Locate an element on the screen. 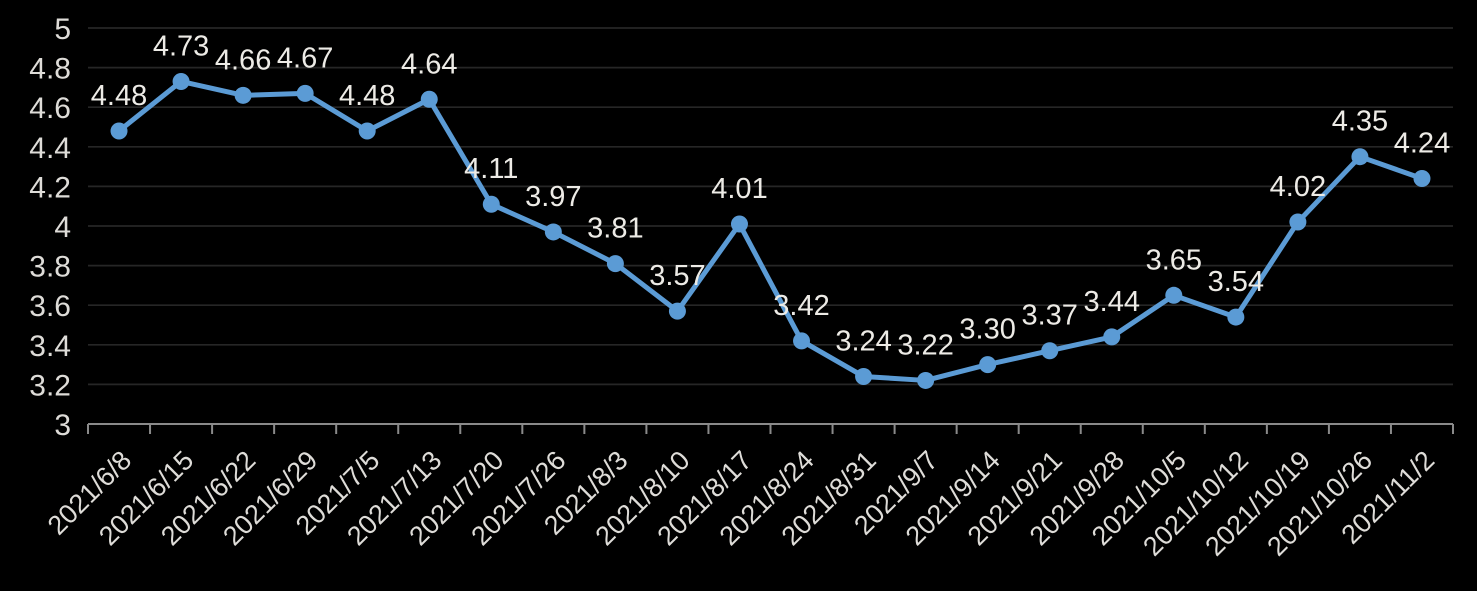 The width and height of the screenshot is (1477, 591). data-point-label: 3.22 is located at coordinates (925, 345).